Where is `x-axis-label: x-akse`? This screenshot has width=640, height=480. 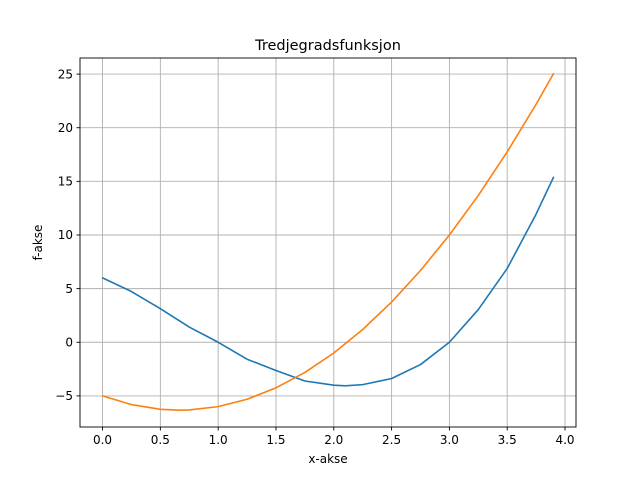
x-axis-label: x-akse is located at coordinates (327, 459).